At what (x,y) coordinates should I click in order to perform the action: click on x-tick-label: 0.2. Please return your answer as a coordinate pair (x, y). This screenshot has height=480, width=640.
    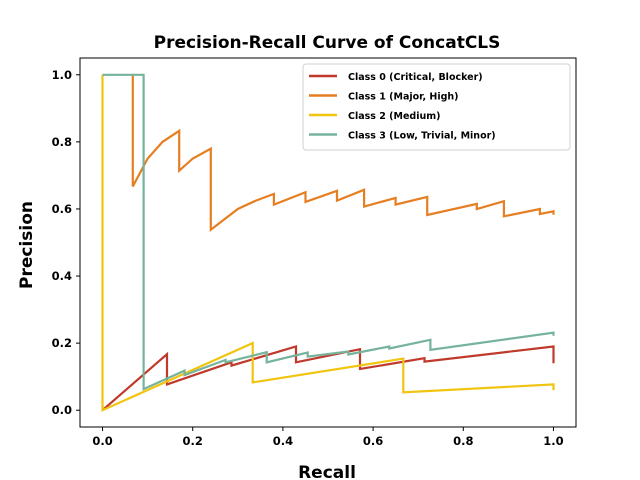
    Looking at the image, I should click on (193, 441).